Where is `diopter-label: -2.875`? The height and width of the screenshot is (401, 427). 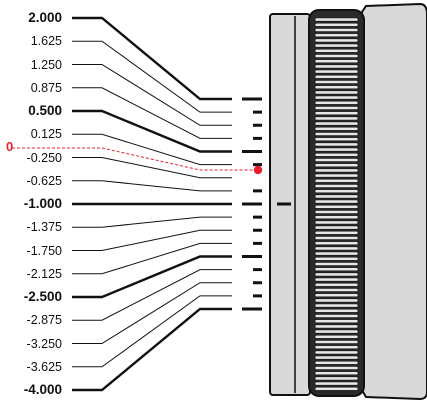
diopter-label: -2.875 is located at coordinates (44, 320).